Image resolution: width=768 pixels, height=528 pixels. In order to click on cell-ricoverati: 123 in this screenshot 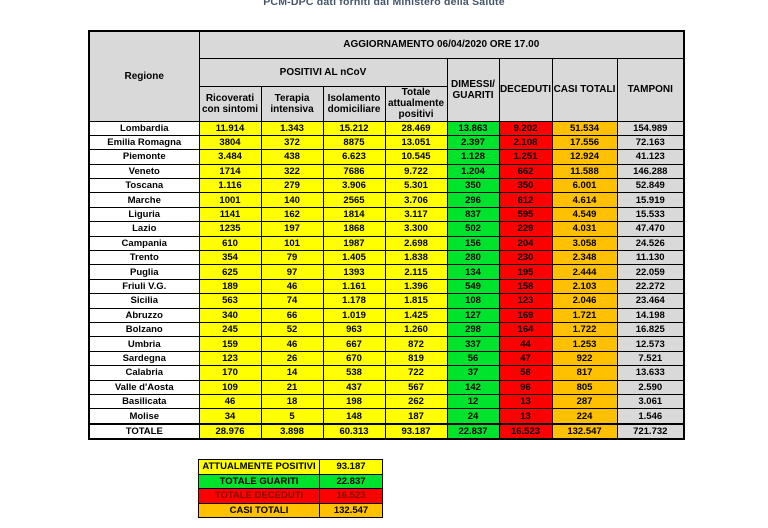, I will do `click(230, 358)`.